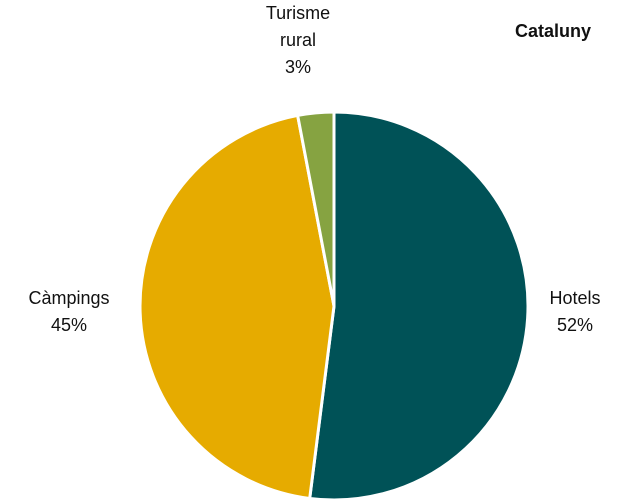 Image resolution: width=621 pixels, height=501 pixels. Describe the element at coordinates (68, 311) in the screenshot. I see `slice-label-c-mpings: Càmpings 45%` at that location.